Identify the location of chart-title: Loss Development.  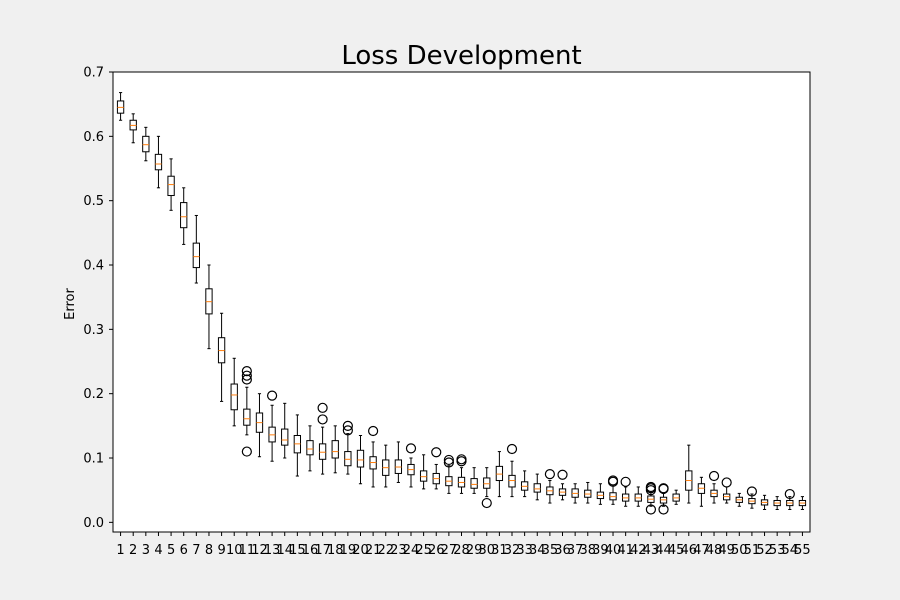
(461, 56).